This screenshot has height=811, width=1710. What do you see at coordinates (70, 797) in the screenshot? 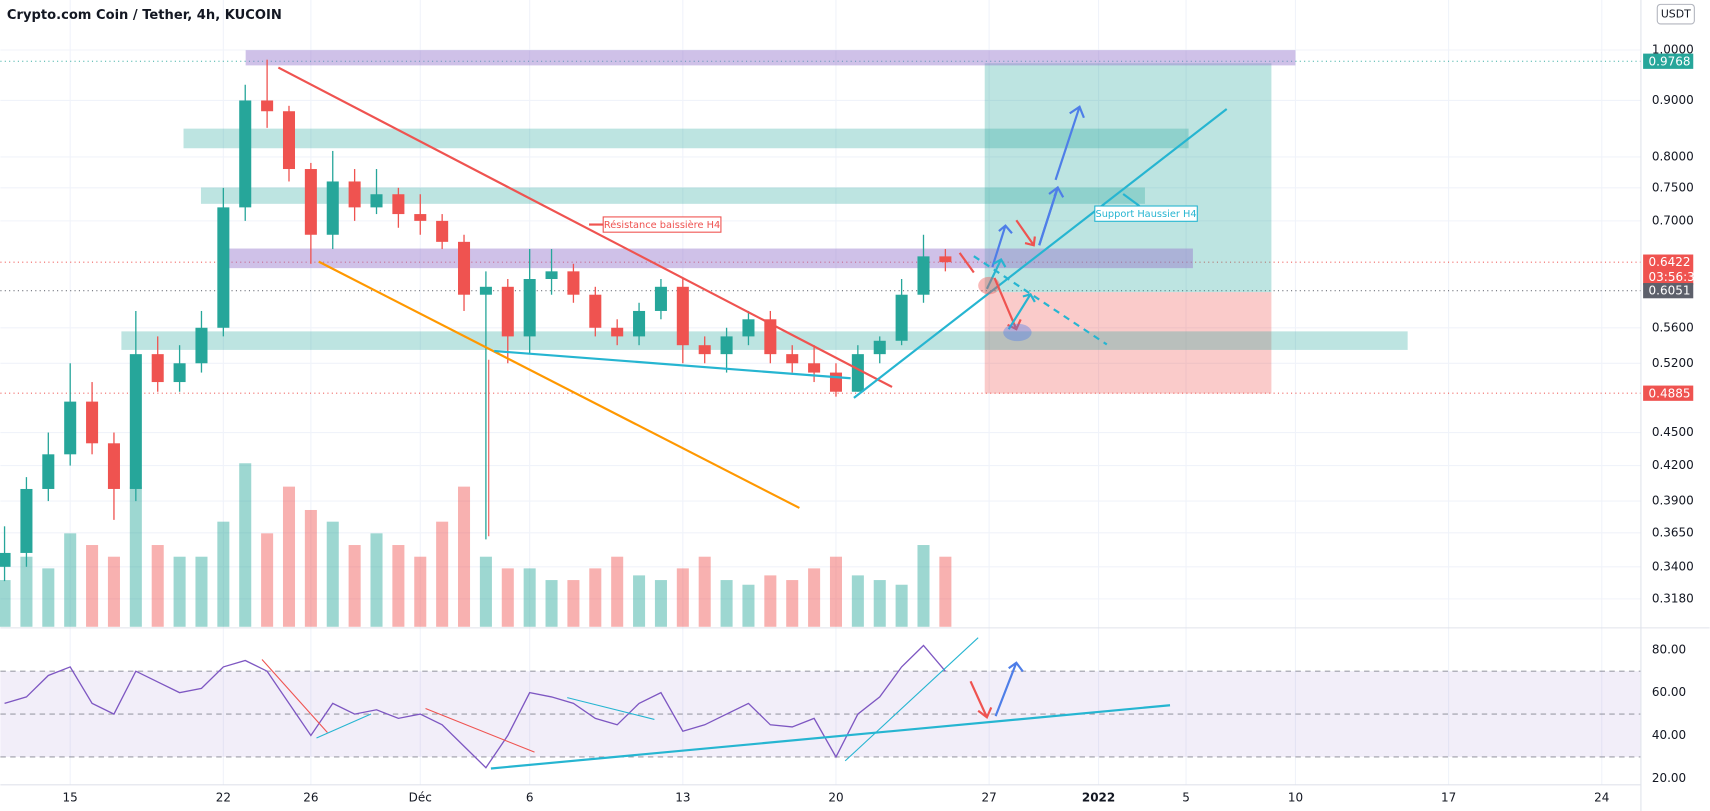
I see `x-tick-label: 15` at bounding box center [70, 797].